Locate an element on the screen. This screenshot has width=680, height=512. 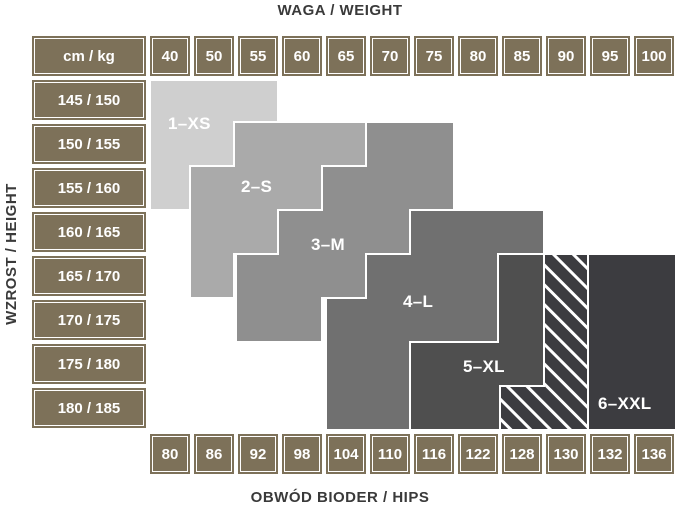
weight-cell-label: 50 is located at coordinates (214, 56).